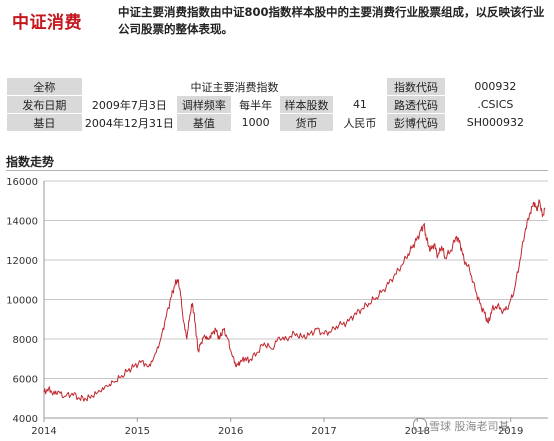  Describe the element at coordinates (44, 122) in the screenshot. I see `base-date-label: 基日` at that location.